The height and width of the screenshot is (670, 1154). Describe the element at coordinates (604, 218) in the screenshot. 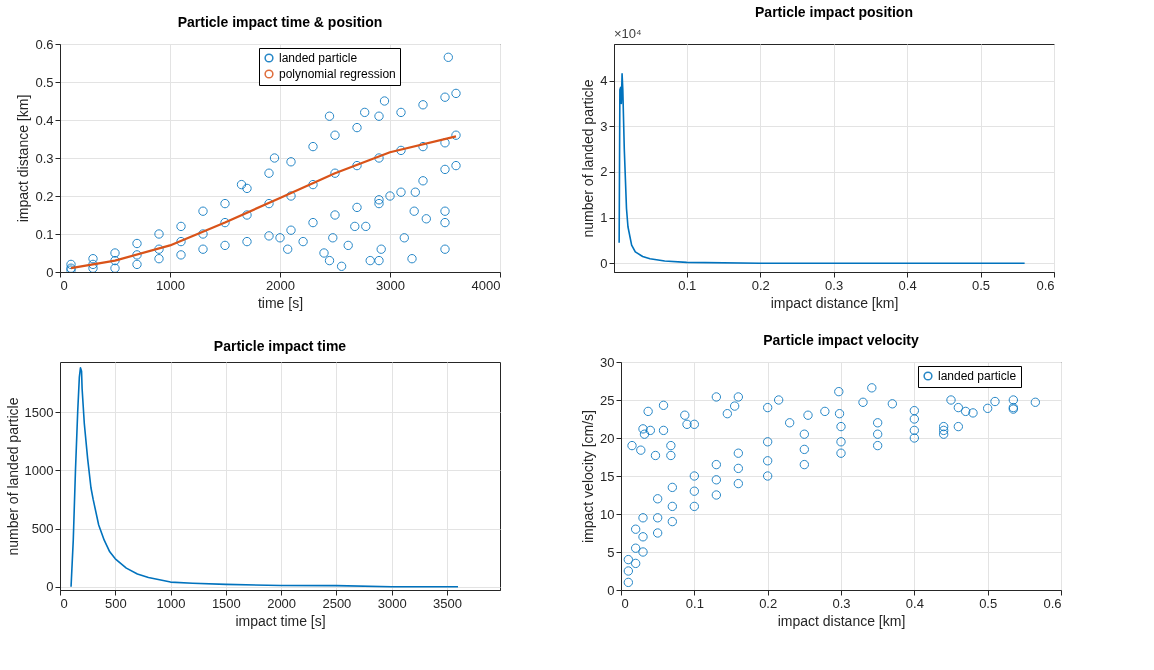

I see `y-tick-label: 1` at that location.